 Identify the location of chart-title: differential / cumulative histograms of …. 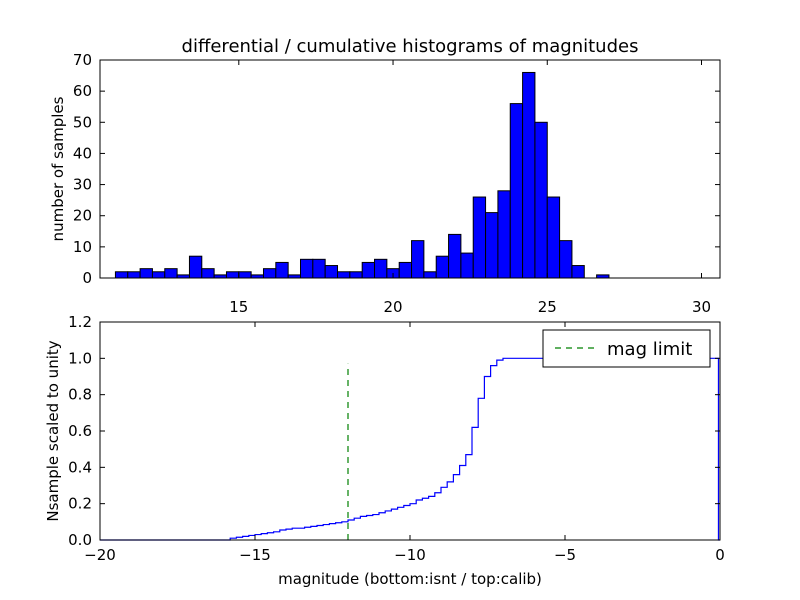
(410, 46).